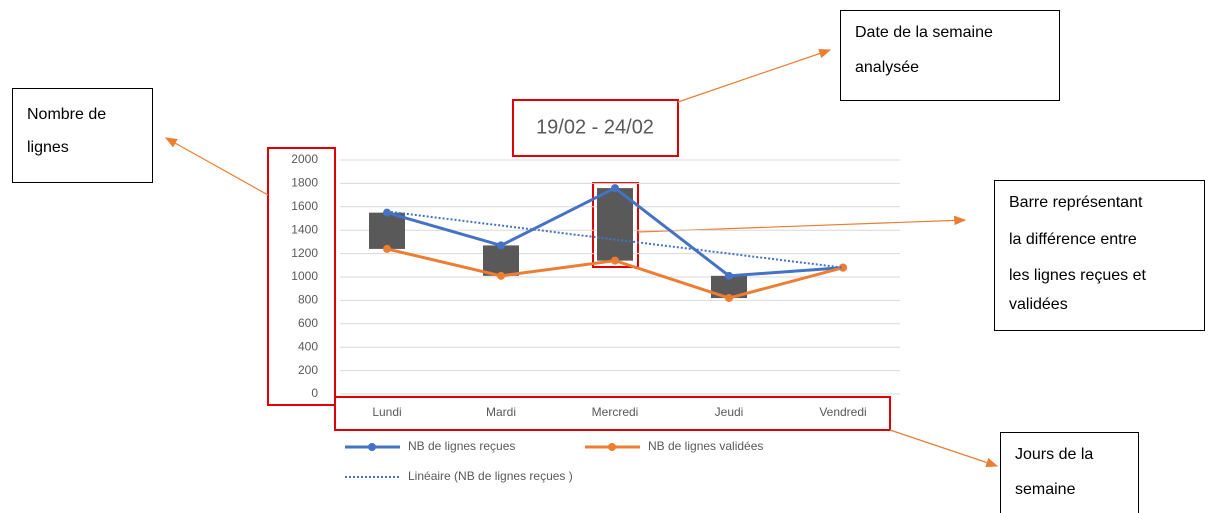  What do you see at coordinates (501, 412) in the screenshot?
I see `x-tick-label: Mardi` at bounding box center [501, 412].